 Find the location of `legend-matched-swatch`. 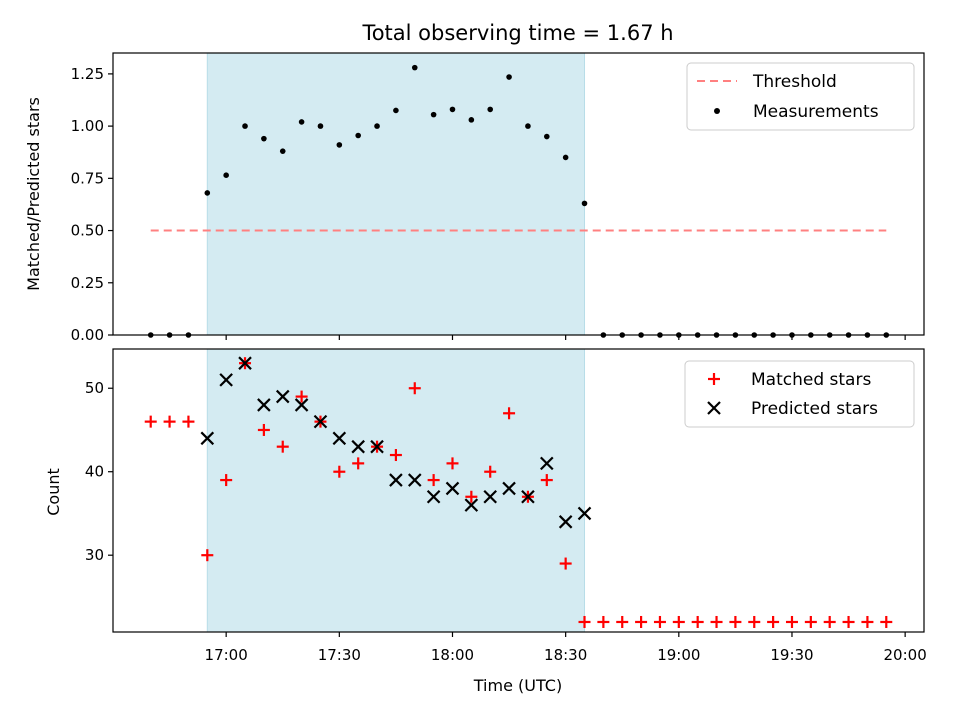

legend-matched-swatch is located at coordinates (714, 379).